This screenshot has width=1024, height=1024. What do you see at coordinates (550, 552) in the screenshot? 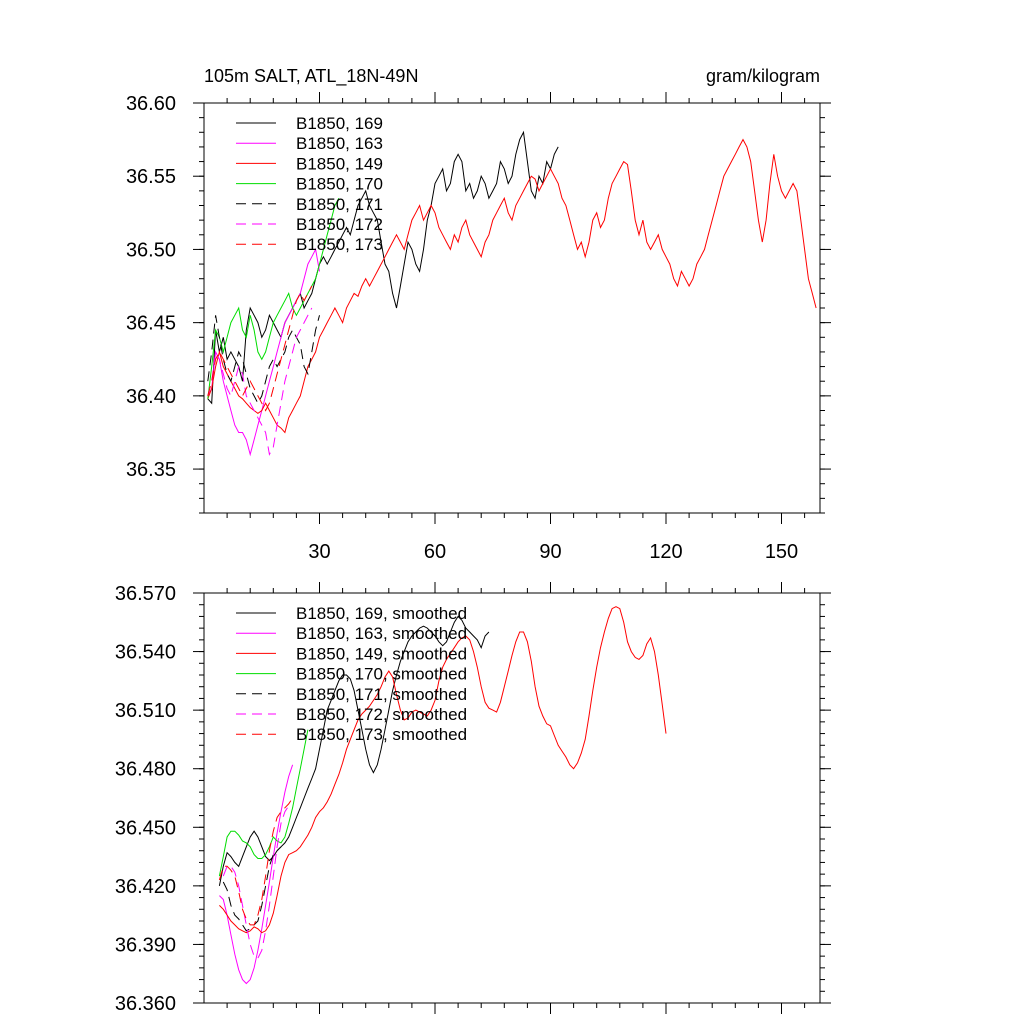
I see `x-tick-label: 90` at bounding box center [550, 552].